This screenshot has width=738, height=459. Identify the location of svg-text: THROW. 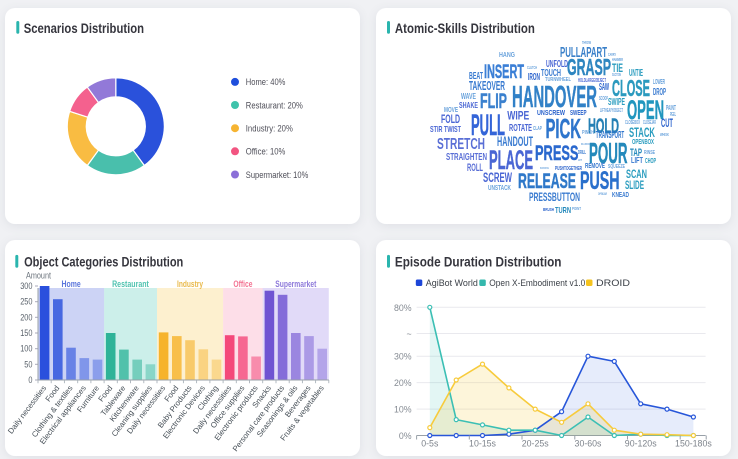
(586, 42).